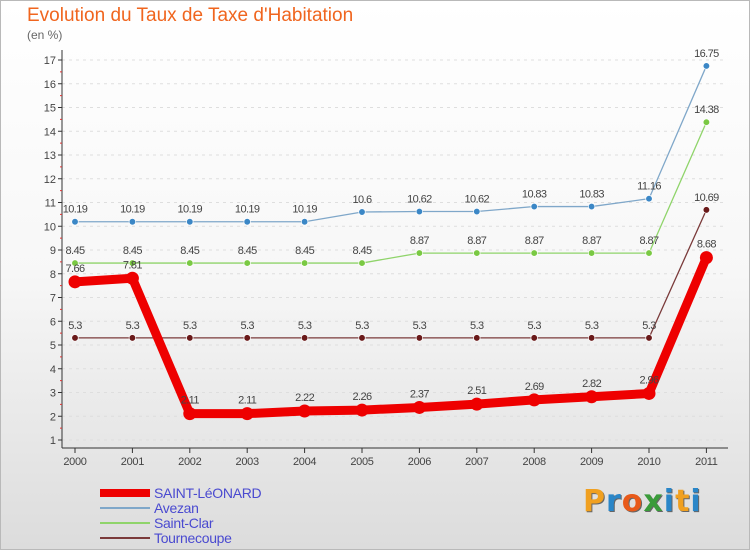 The height and width of the screenshot is (550, 750). Describe the element at coordinates (649, 187) in the screenshot. I see `data-label: 11.16` at that location.